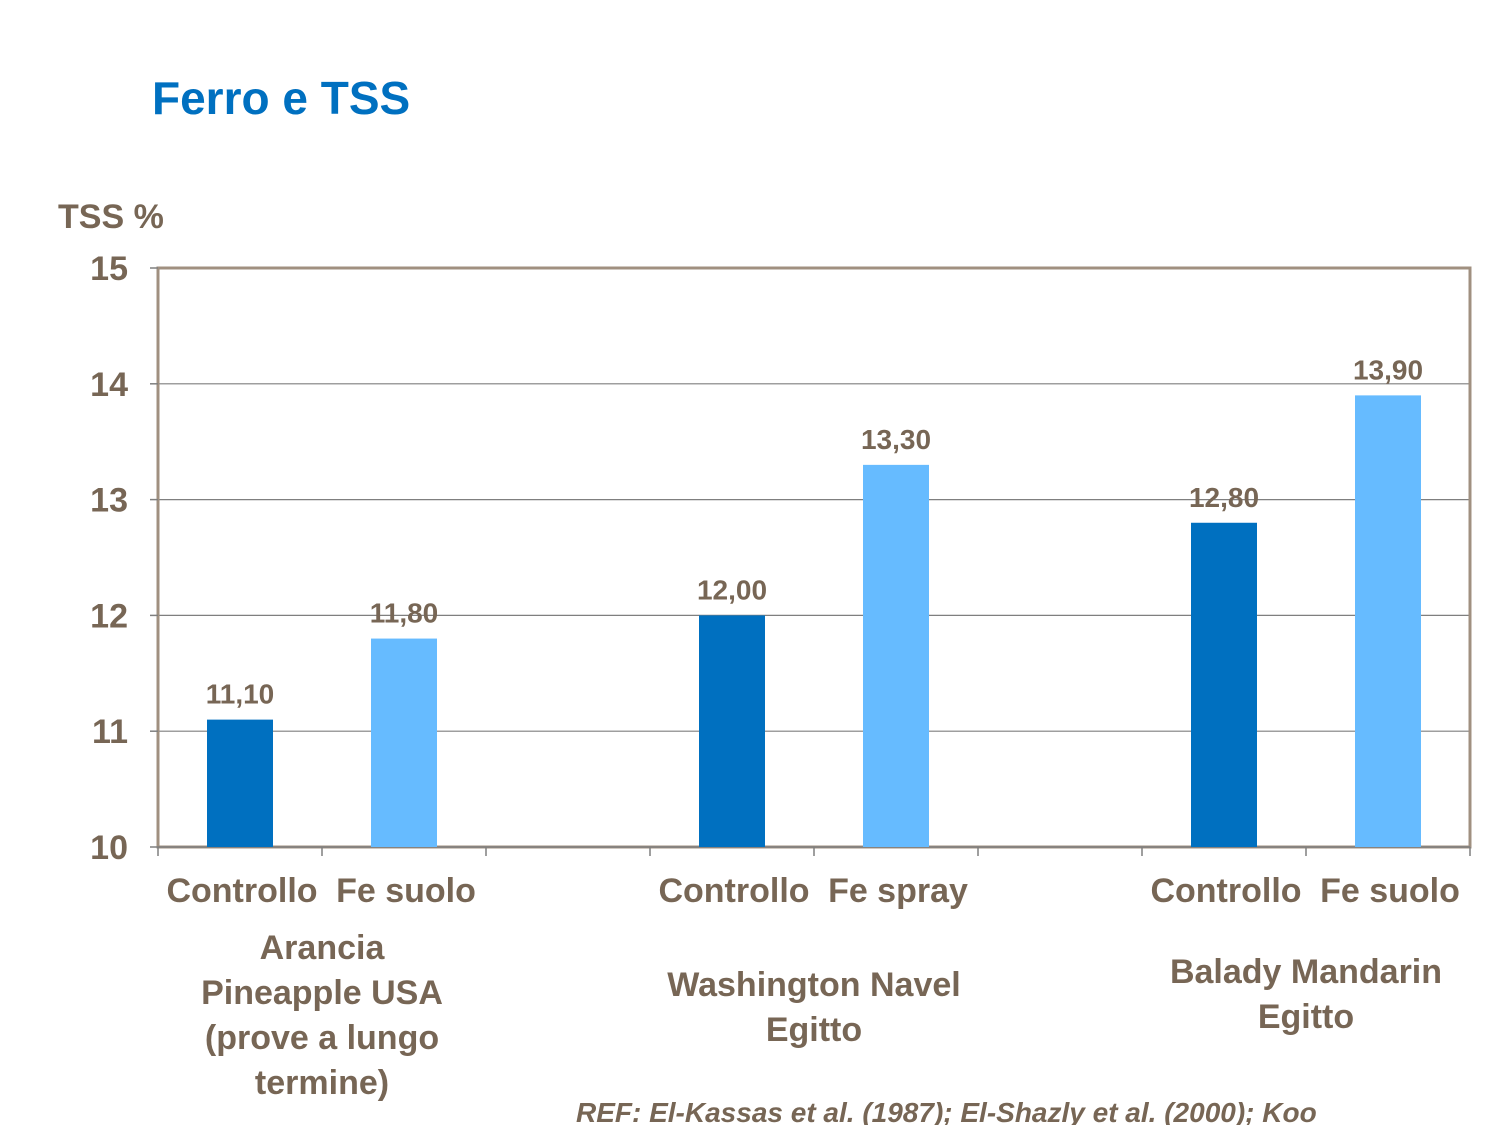  I want to click on group-label: Balady Mandarin Egitto, so click(1306, 994).